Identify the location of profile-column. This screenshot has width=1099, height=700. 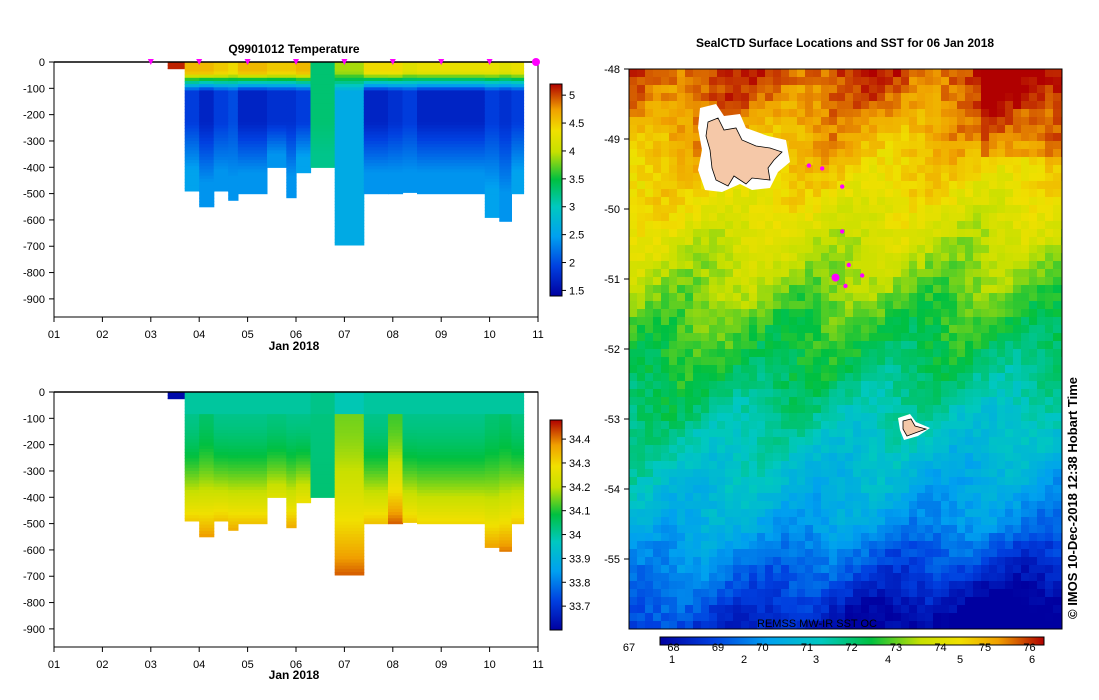
(192, 127).